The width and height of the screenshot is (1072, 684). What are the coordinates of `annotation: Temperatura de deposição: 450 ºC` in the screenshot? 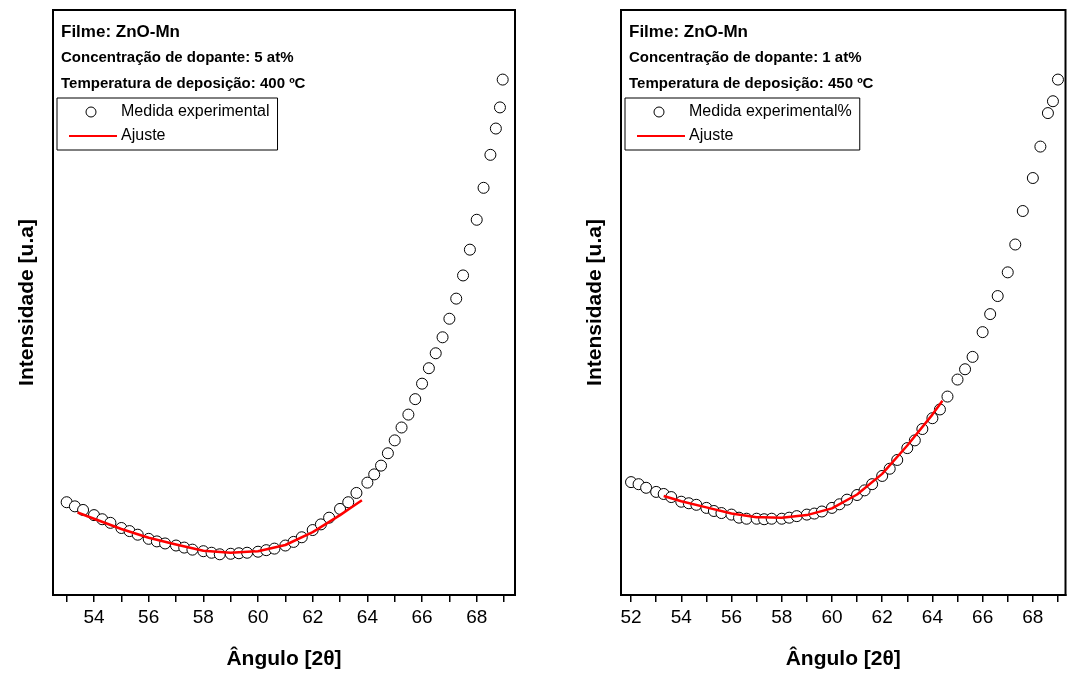 It's located at (751, 83).